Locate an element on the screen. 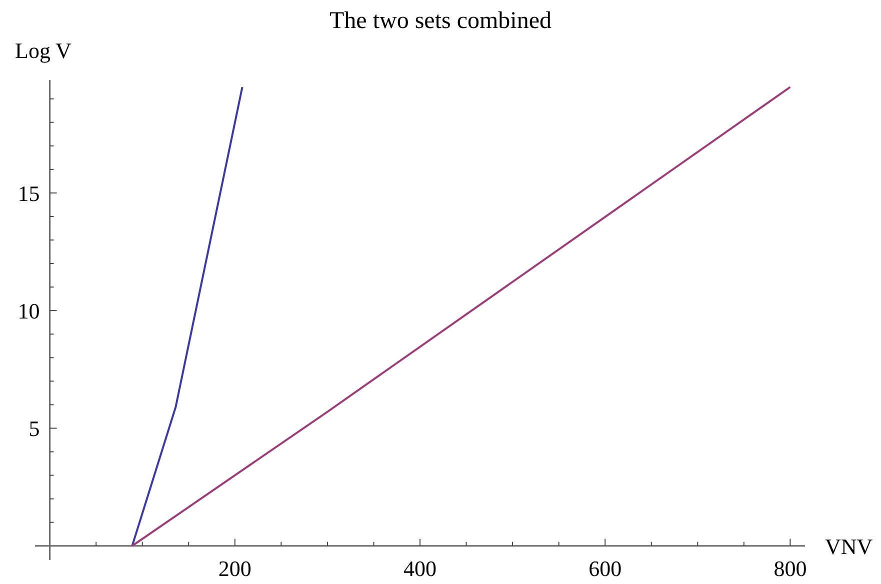 The width and height of the screenshot is (881, 584). y-tick-label: 15 is located at coordinates (29, 193).